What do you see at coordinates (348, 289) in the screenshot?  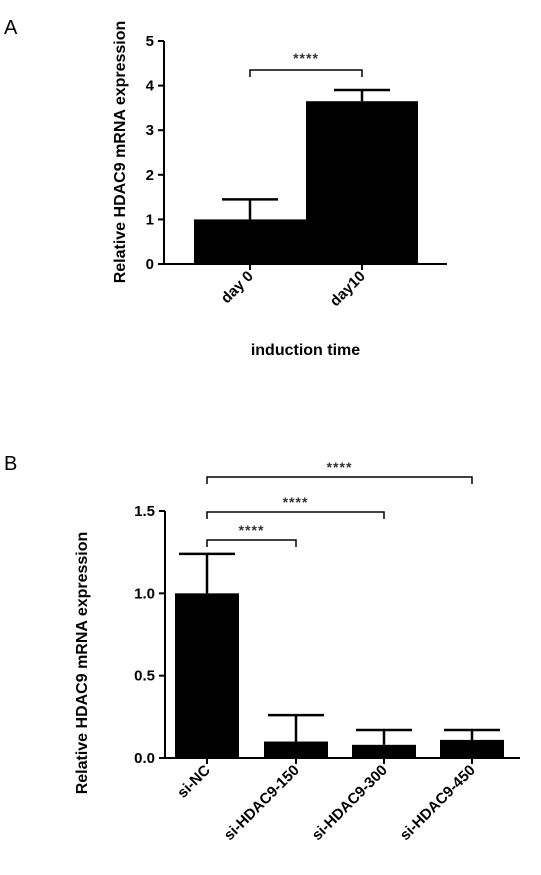 I see `x-tick-label: day10` at bounding box center [348, 289].